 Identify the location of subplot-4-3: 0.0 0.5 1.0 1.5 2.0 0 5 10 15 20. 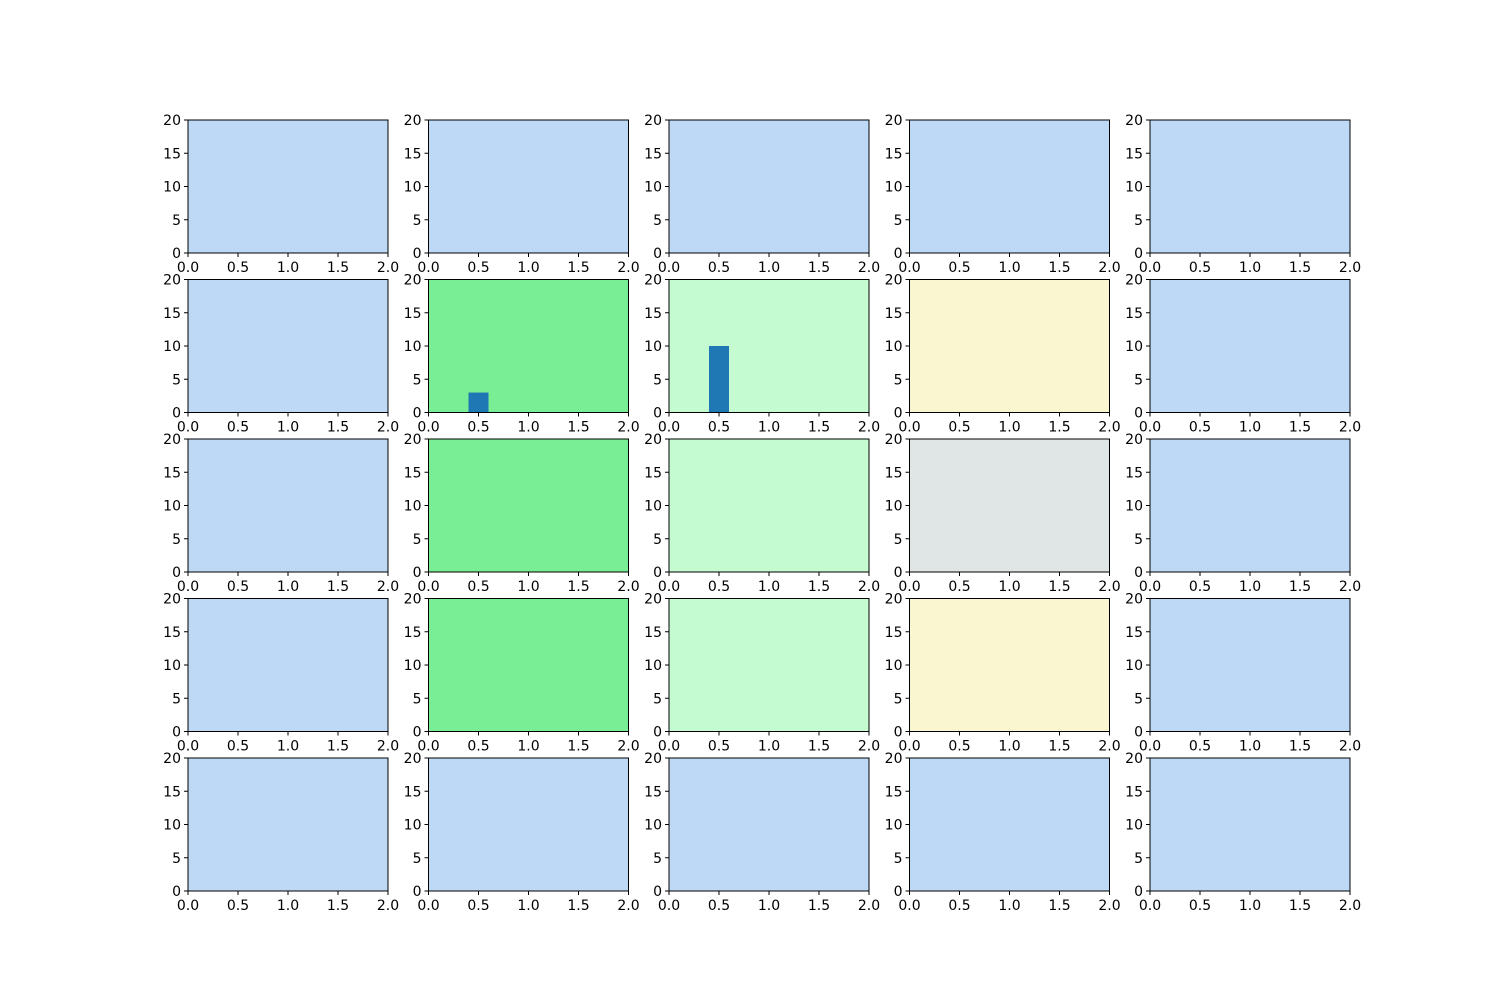
(1003, 832).